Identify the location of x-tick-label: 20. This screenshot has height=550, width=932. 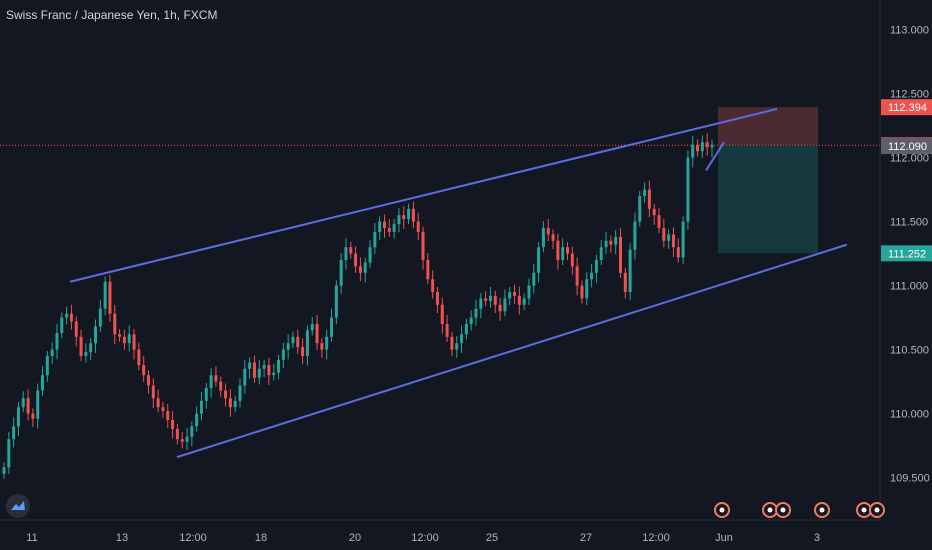
(355, 538).